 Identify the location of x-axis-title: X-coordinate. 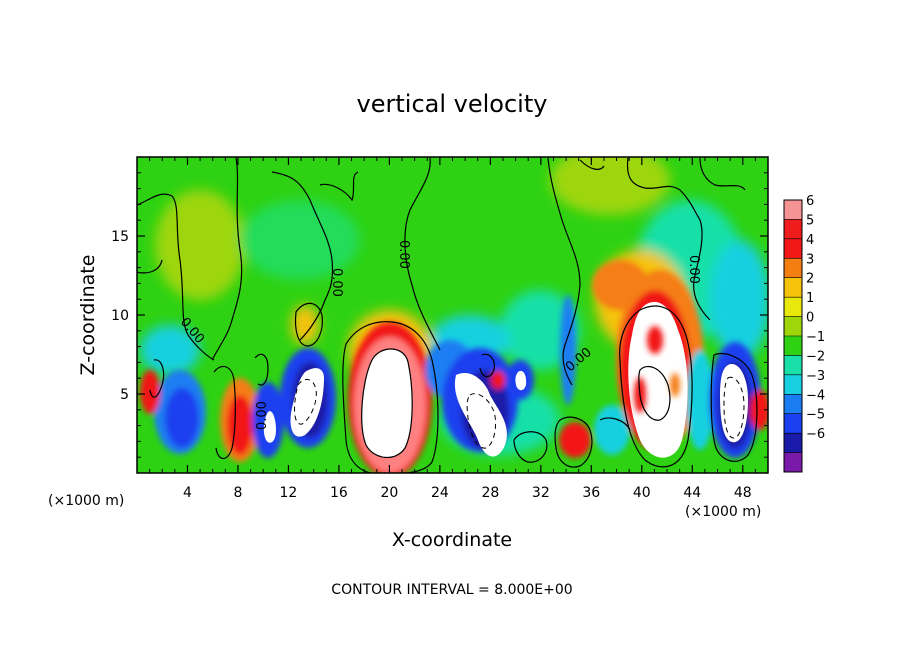
(452, 540).